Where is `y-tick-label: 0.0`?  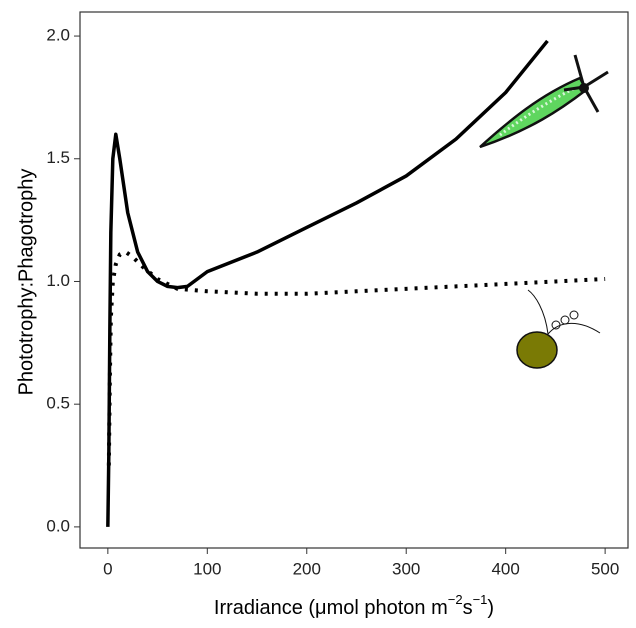 y-tick-label: 0.0 is located at coordinates (58, 525).